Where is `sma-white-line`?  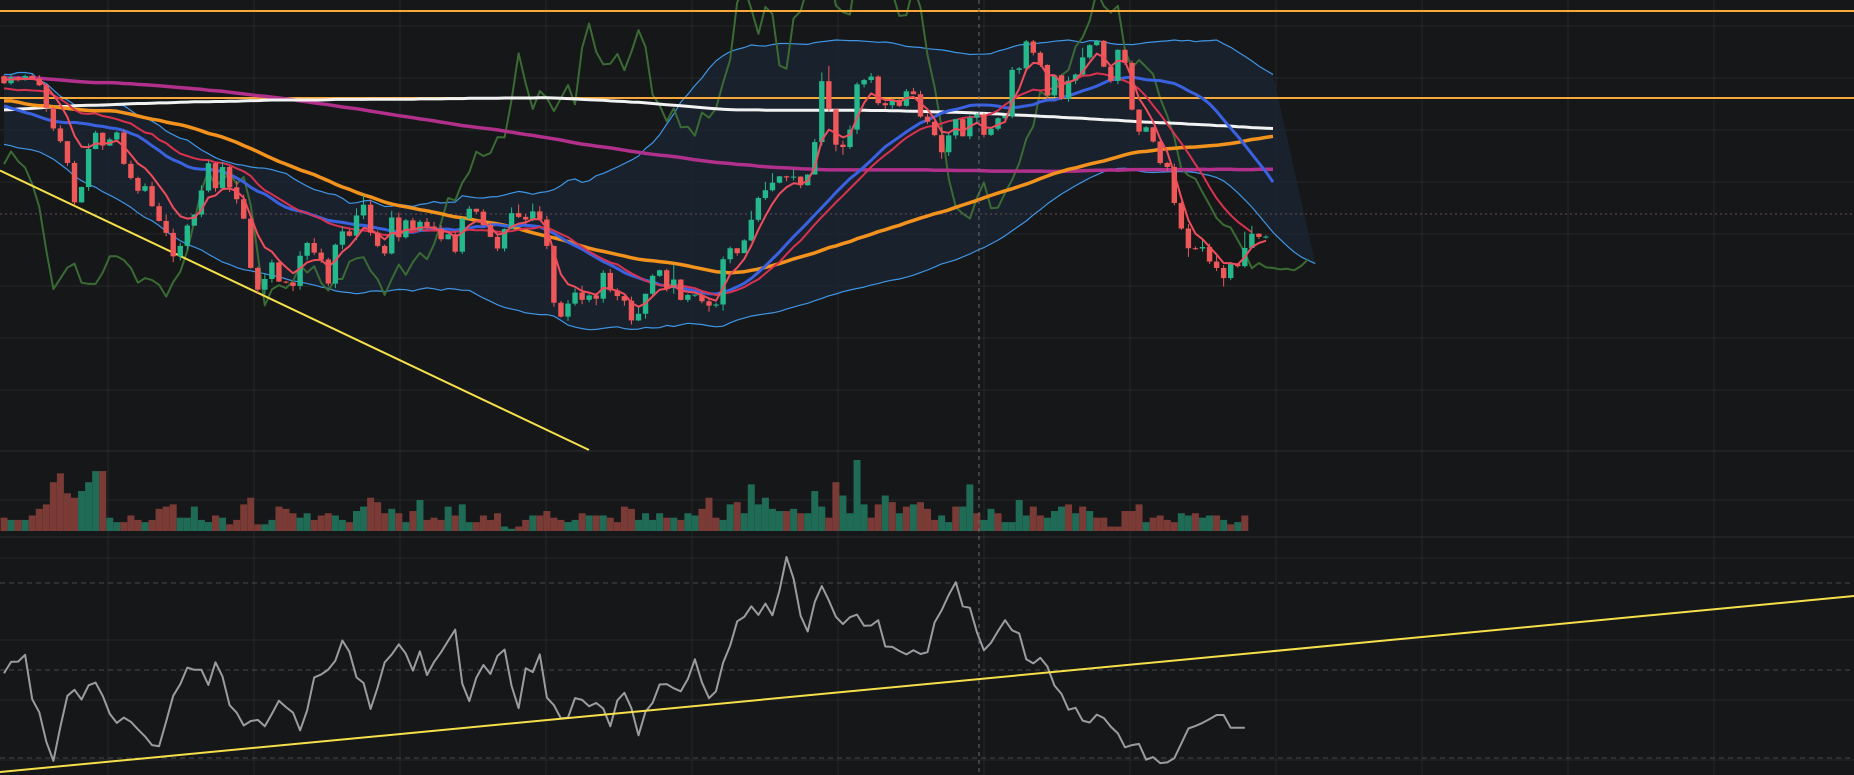 sma-white-line is located at coordinates (638, 113).